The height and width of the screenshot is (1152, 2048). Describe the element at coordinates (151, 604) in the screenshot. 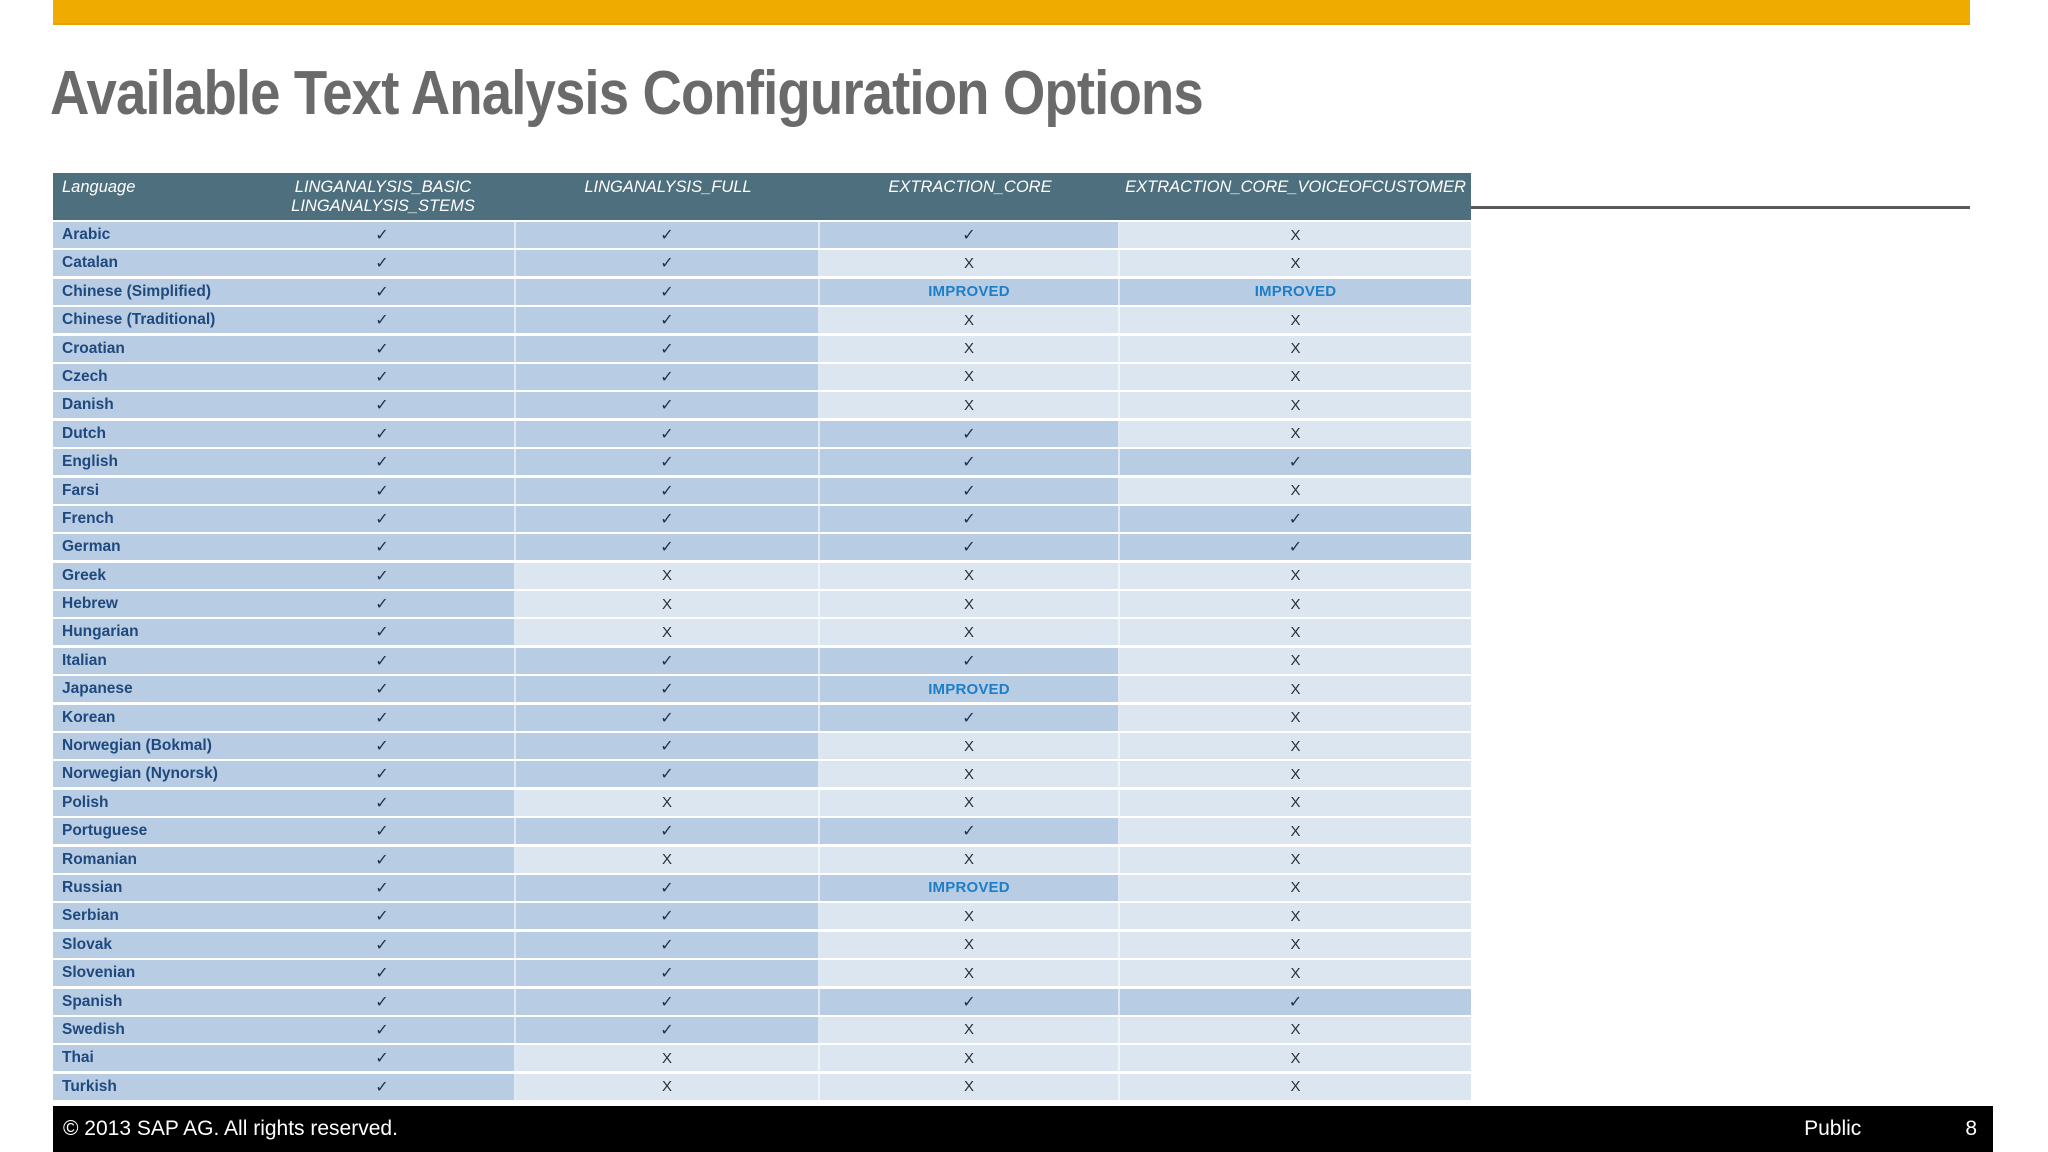

I see `language-cell: Hebrew` at that location.